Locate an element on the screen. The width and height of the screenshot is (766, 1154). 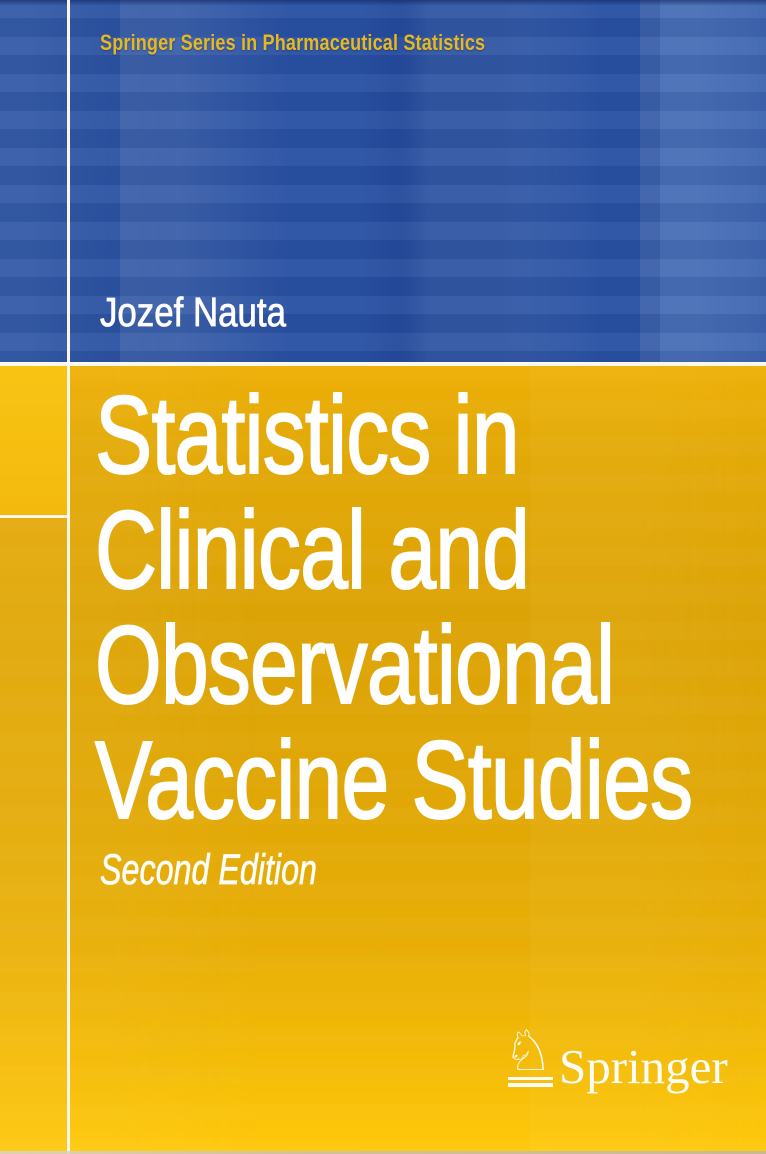
vertical-divider-line is located at coordinates (68, 577).